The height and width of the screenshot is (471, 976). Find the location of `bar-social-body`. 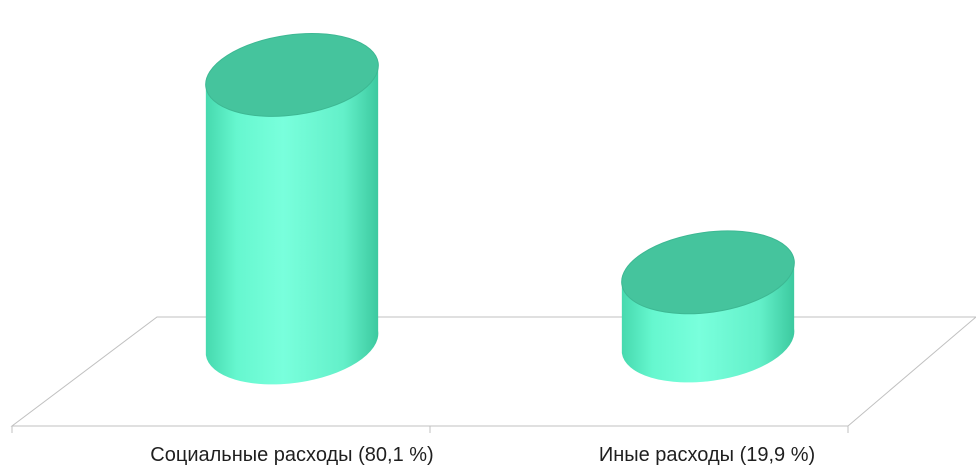

bar-social-body is located at coordinates (292, 223).